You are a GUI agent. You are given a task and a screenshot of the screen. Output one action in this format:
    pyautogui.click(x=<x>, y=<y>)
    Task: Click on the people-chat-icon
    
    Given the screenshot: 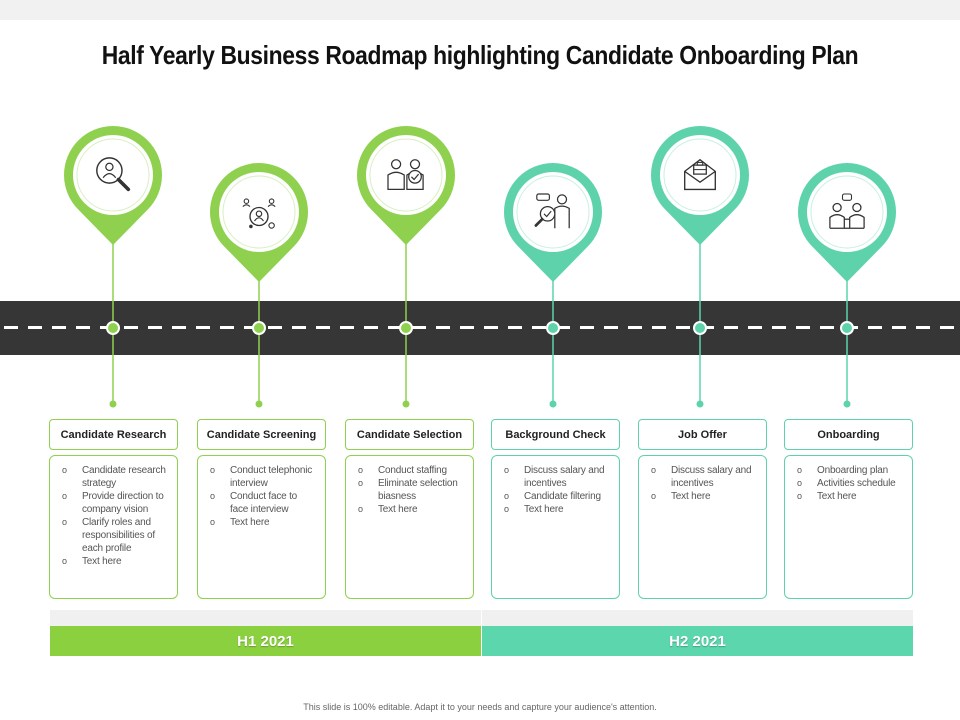 What is the action you would take?
    pyautogui.click(x=847, y=211)
    